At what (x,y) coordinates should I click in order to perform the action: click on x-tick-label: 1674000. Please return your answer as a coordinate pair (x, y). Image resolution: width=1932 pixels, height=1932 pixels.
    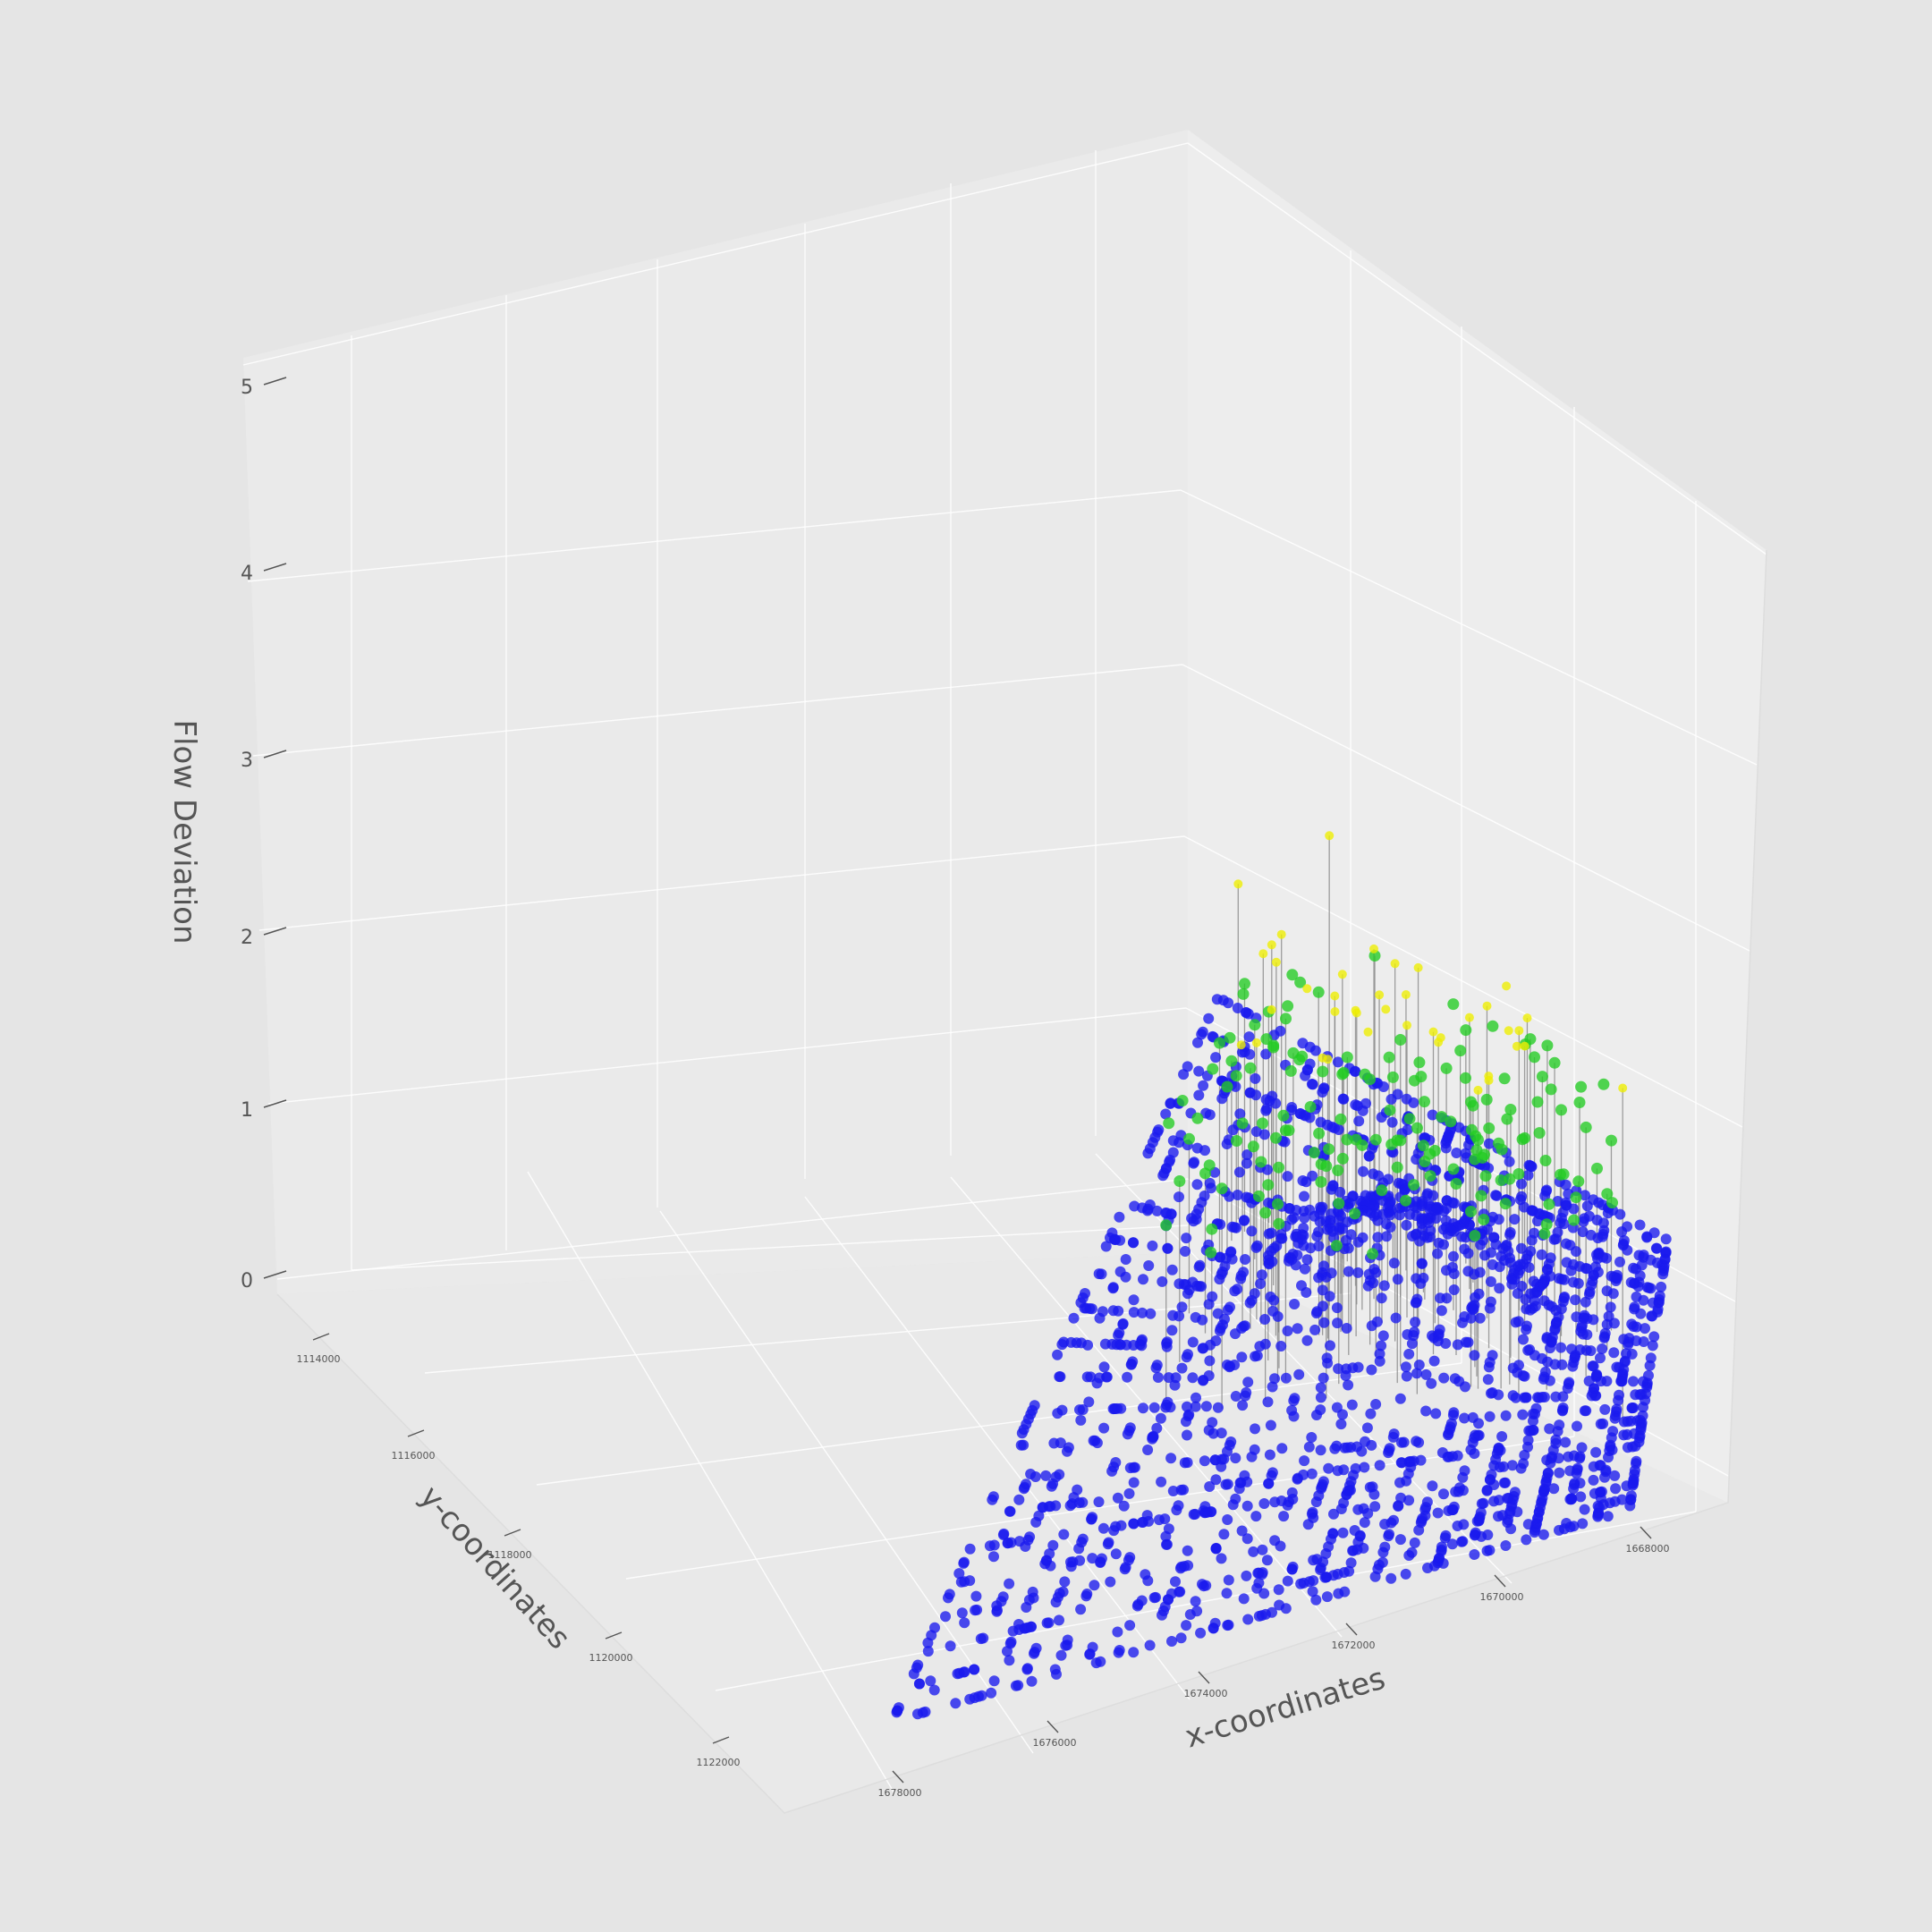
    Looking at the image, I should click on (1206, 1693).